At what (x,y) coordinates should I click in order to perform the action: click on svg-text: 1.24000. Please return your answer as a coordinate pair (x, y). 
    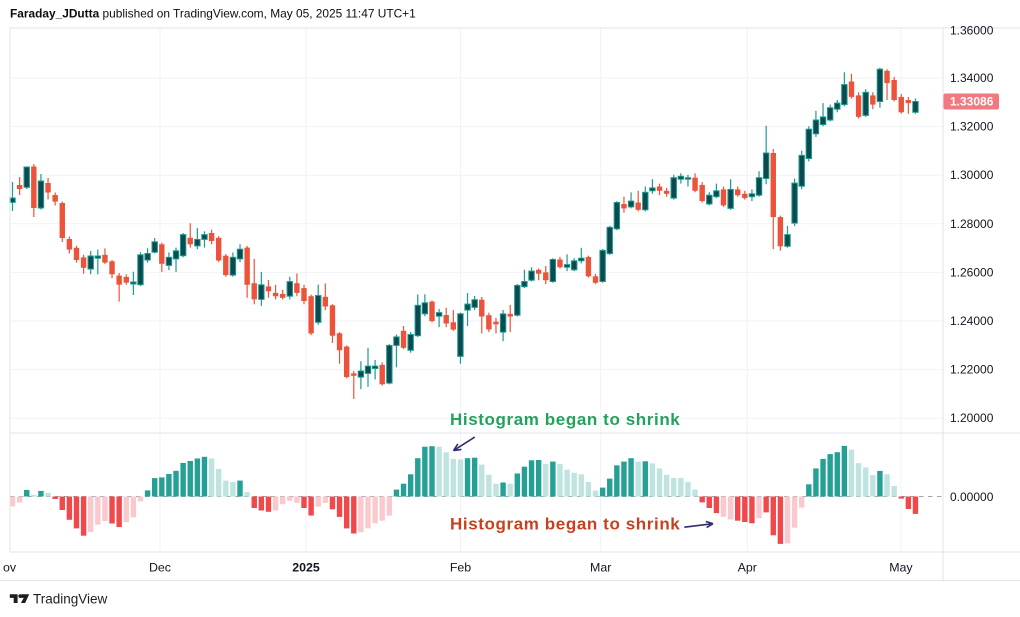
    Looking at the image, I should click on (972, 321).